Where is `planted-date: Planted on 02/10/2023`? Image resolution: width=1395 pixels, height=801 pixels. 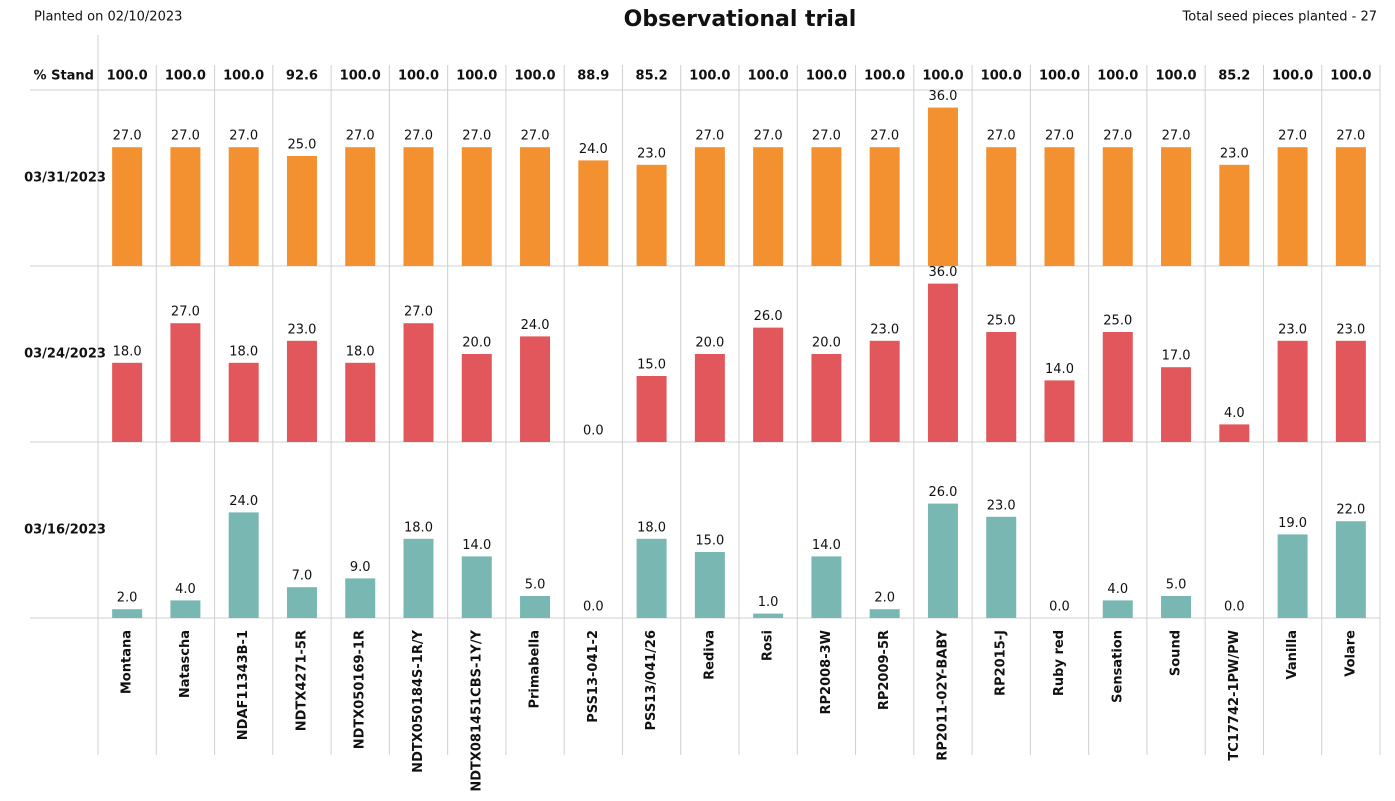 planted-date: Planted on 02/10/2023 is located at coordinates (108, 17).